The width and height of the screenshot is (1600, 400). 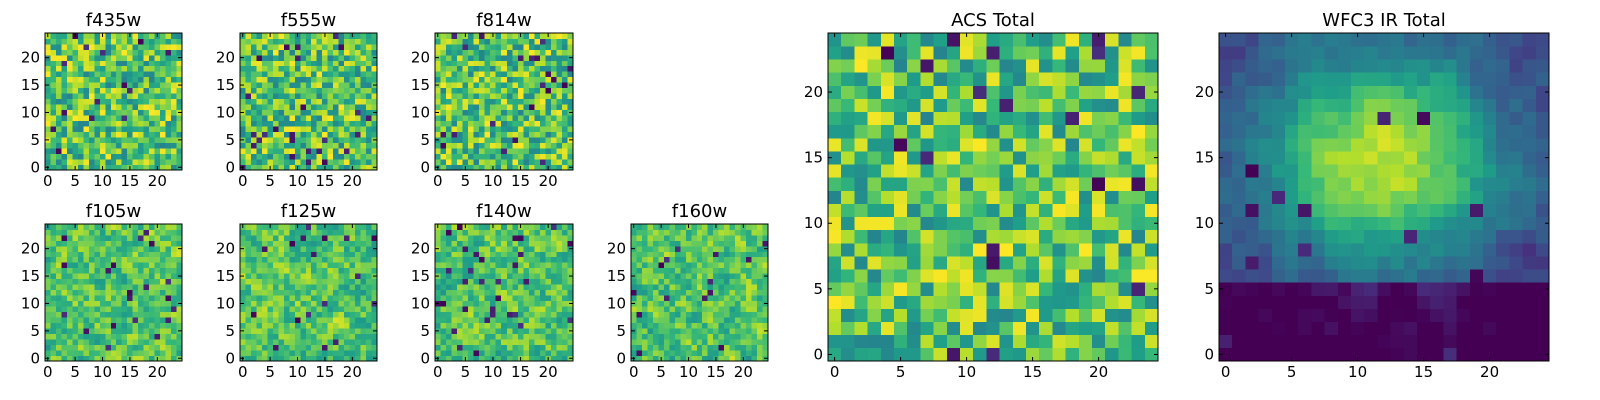 What do you see at coordinates (230, 167) in the screenshot?
I see `y-tick-label: 0` at bounding box center [230, 167].